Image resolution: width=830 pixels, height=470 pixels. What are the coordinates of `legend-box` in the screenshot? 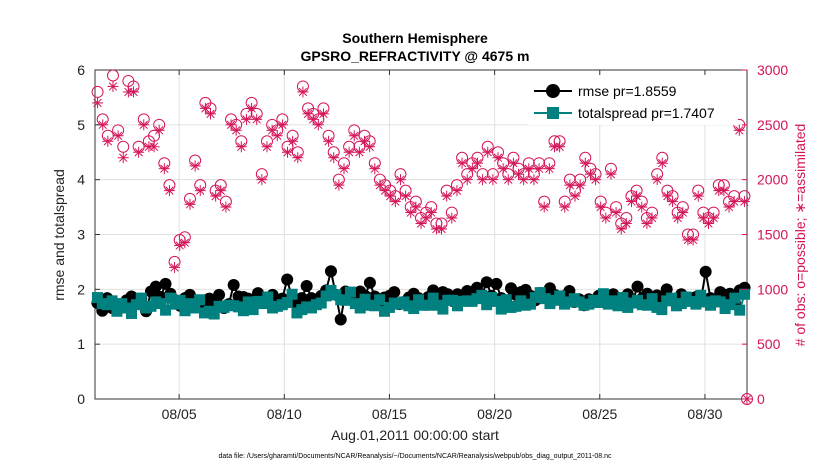 It's located at (633, 100).